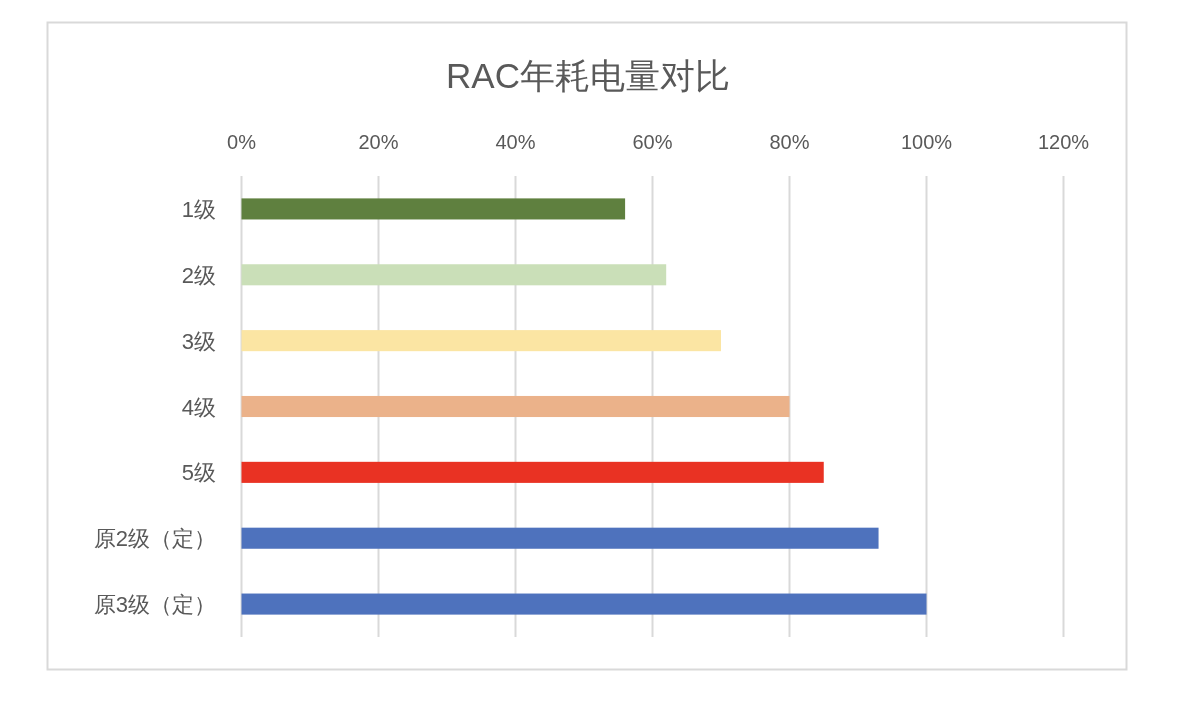  What do you see at coordinates (789, 142) in the screenshot?
I see `x-tick-label: 80%` at bounding box center [789, 142].